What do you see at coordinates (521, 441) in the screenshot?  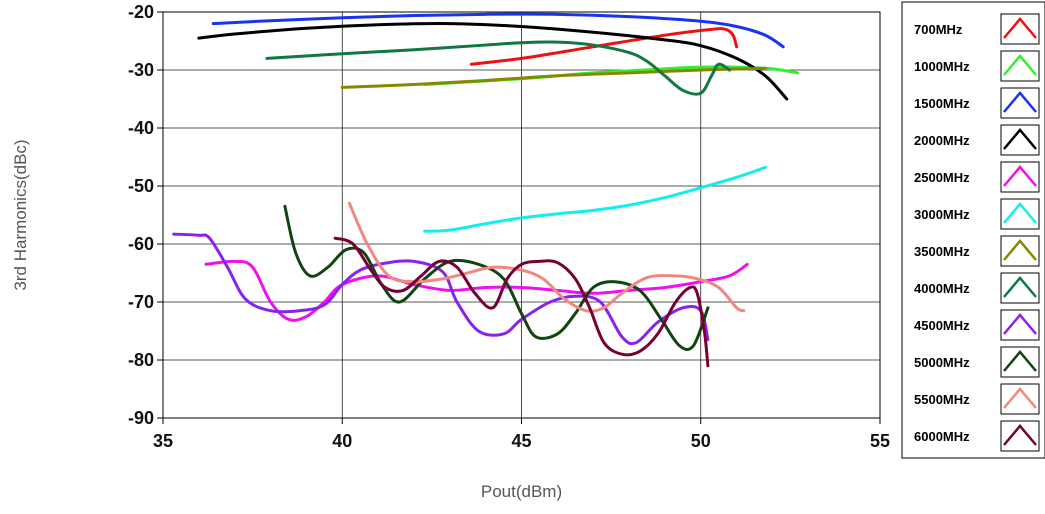 I see `x-tick-label: 45` at bounding box center [521, 441].